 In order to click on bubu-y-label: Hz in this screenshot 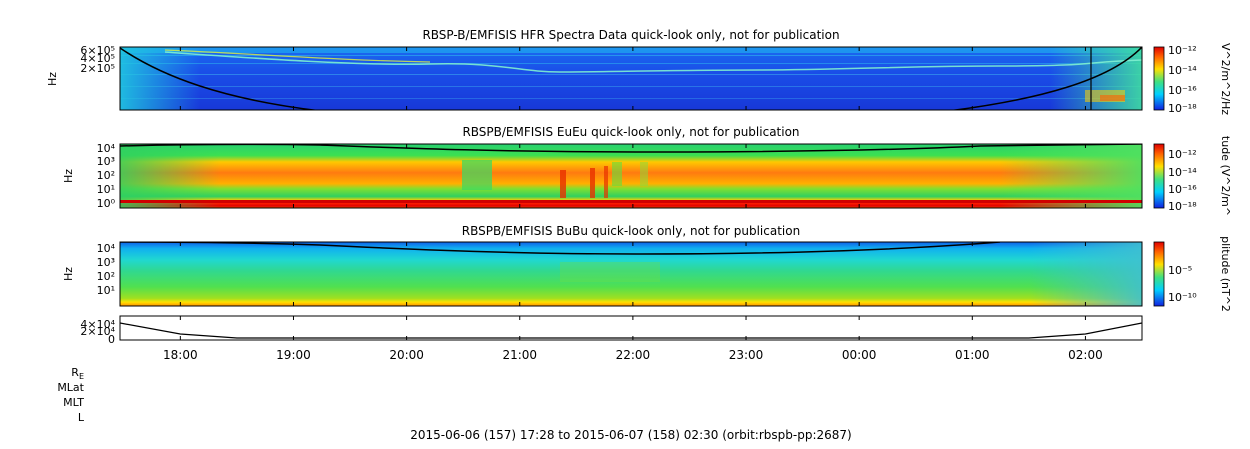, I will do `click(68, 274)`.